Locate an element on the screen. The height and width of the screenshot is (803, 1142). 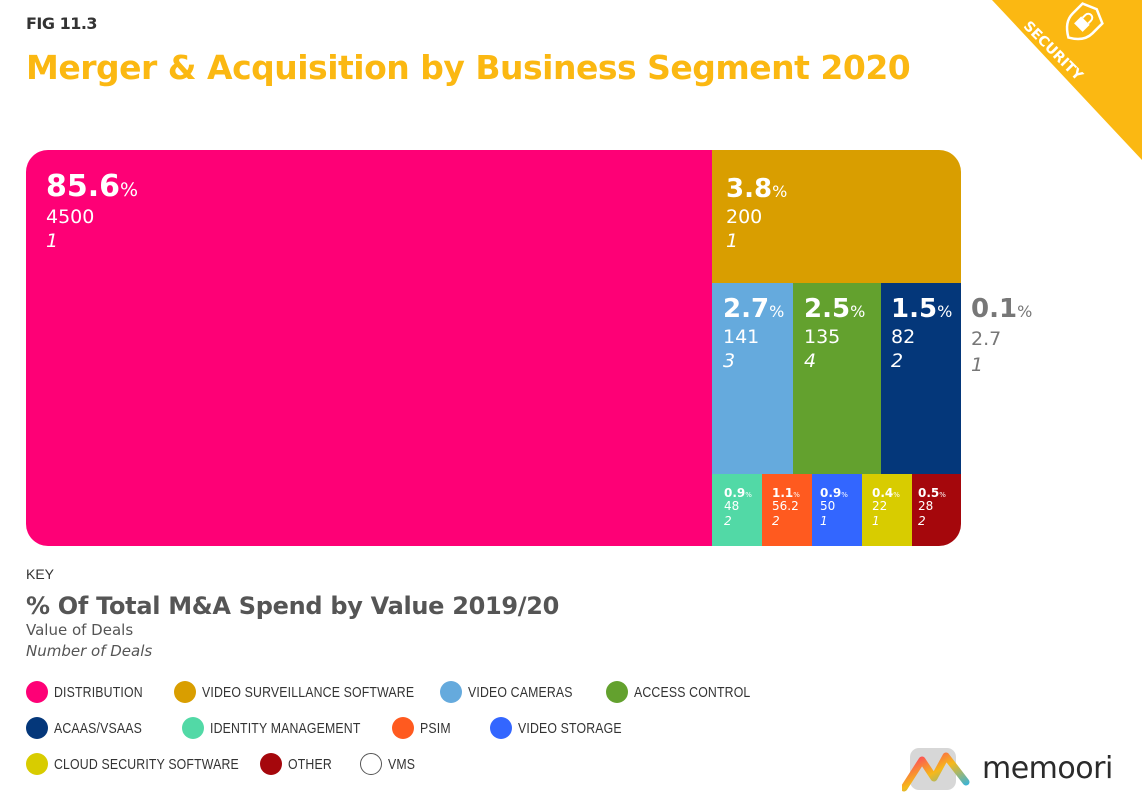
legend-swatch-distribution is located at coordinates (37, 692).